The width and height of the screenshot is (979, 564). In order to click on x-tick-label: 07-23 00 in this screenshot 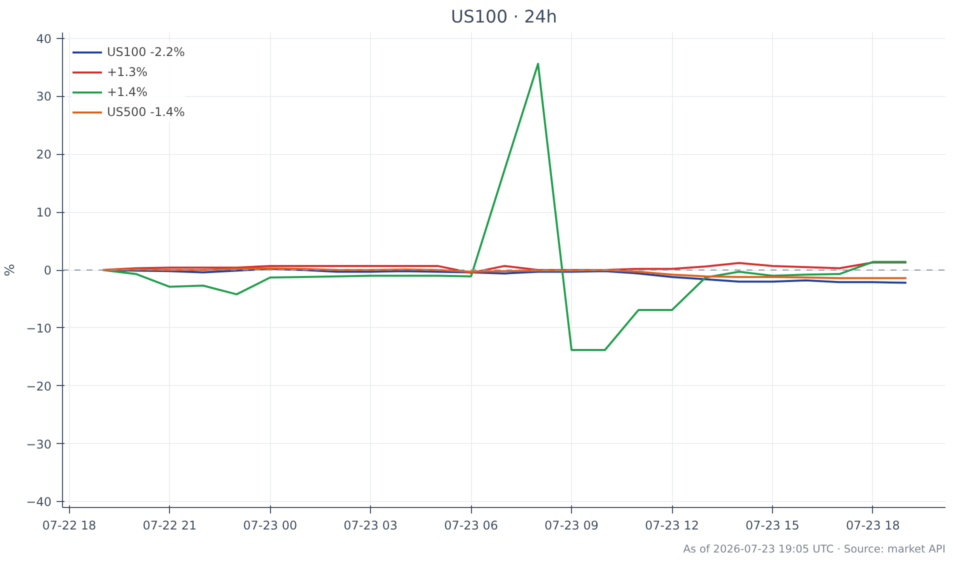, I will do `click(270, 525)`.